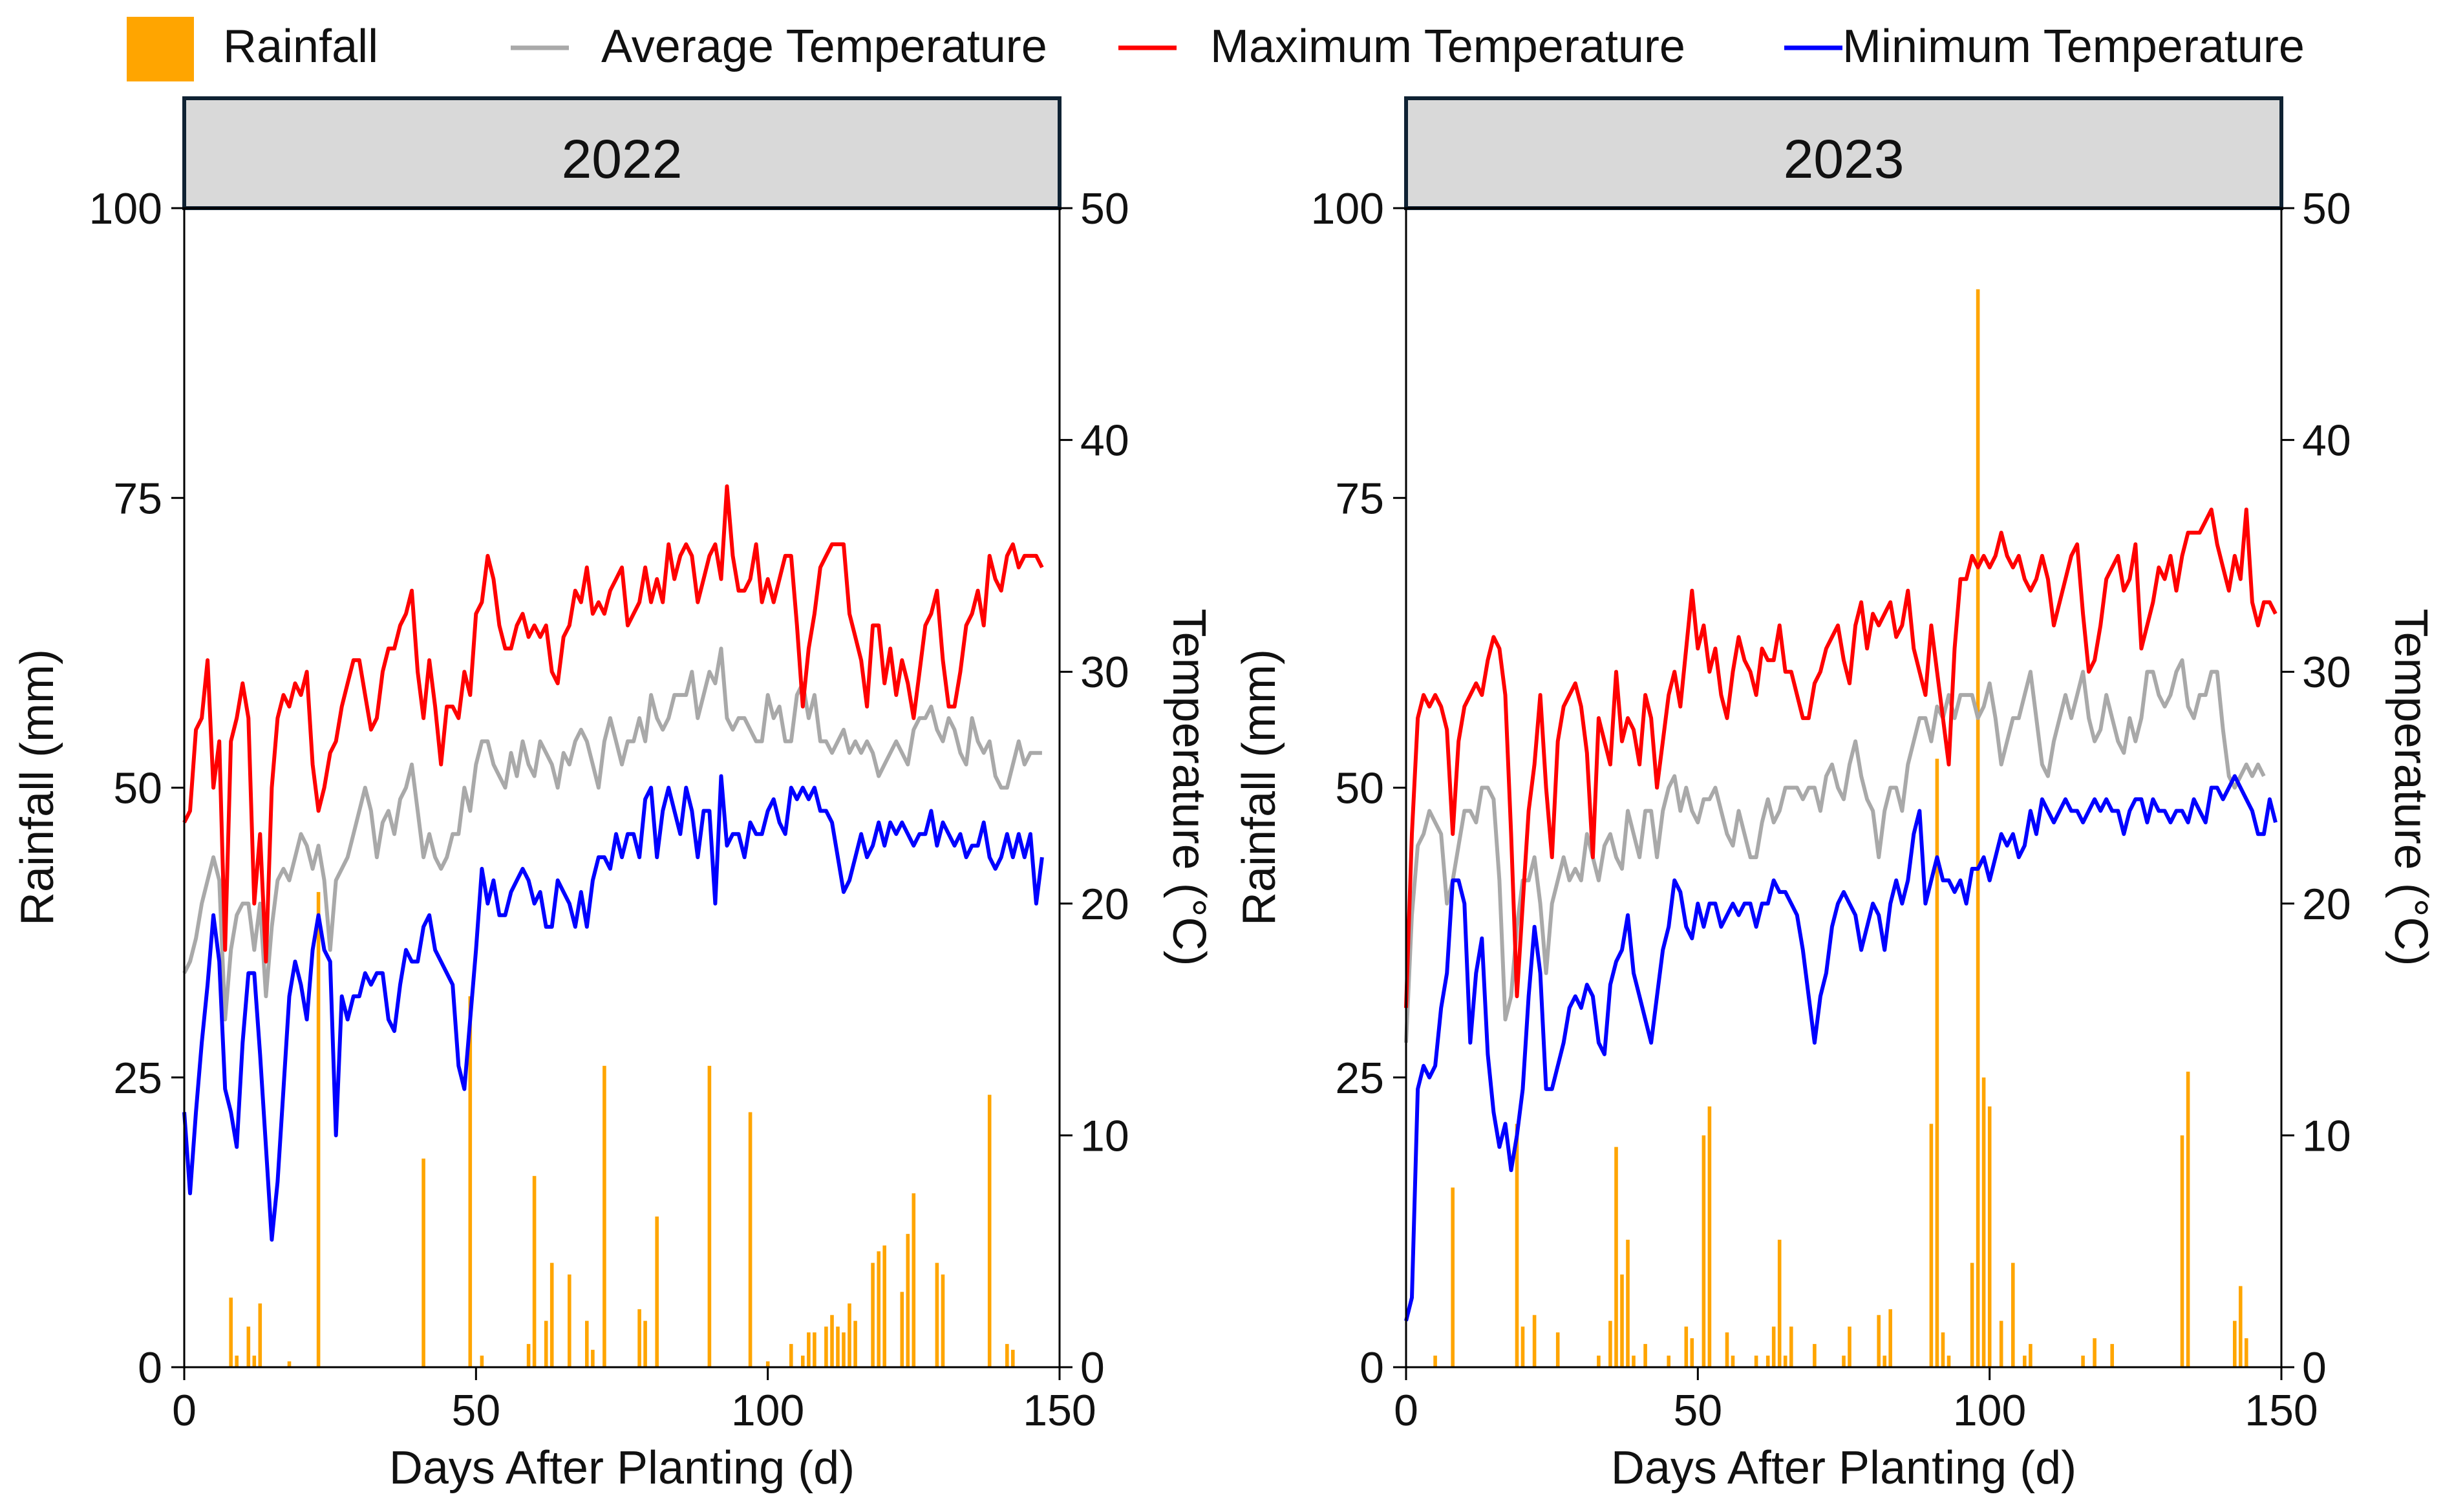 This screenshot has width=2443, height=1512. I want to click on x-tick-label: 100, so click(1989, 1410).